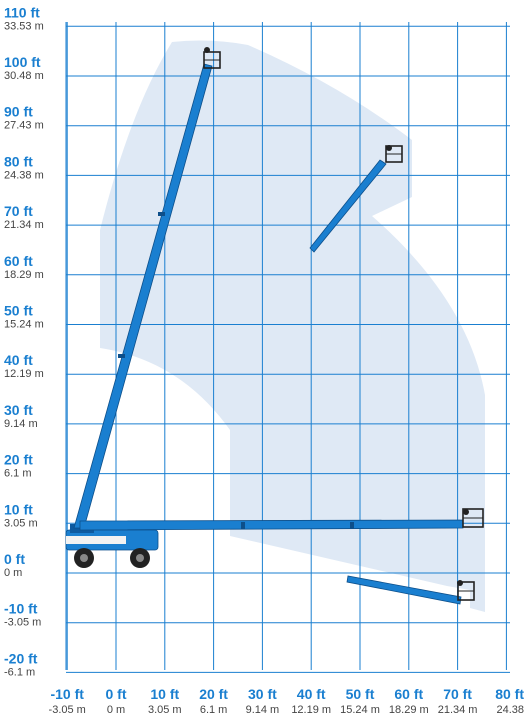 The image size is (526, 717). What do you see at coordinates (18, 112) in the screenshot?
I see `y-tick-label-ft: 90 ft` at bounding box center [18, 112].